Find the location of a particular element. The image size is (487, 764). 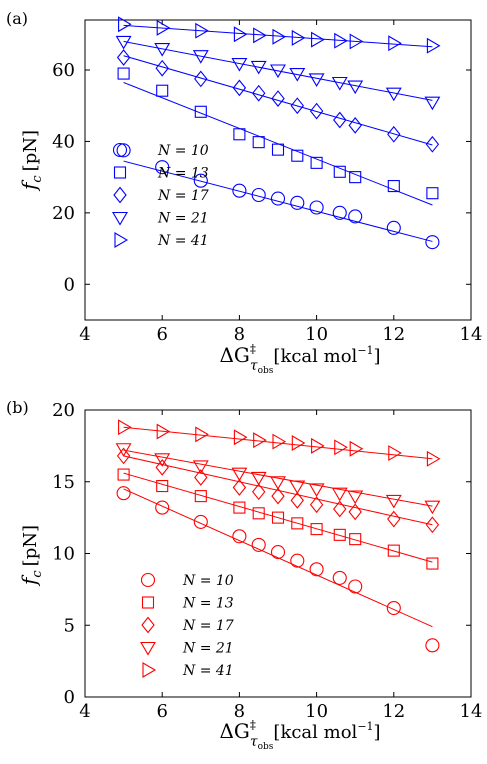

y-tick-label: 5 is located at coordinates (69, 625).